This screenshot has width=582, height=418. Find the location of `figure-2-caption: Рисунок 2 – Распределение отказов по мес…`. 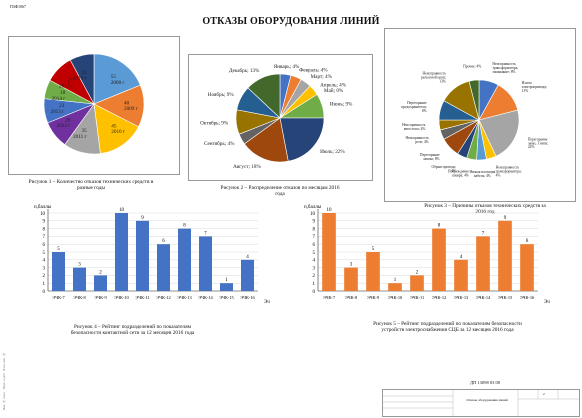

figure-2-caption: Рисунок 2 – Распределение отказов по мес… is located at coordinates (280, 191).